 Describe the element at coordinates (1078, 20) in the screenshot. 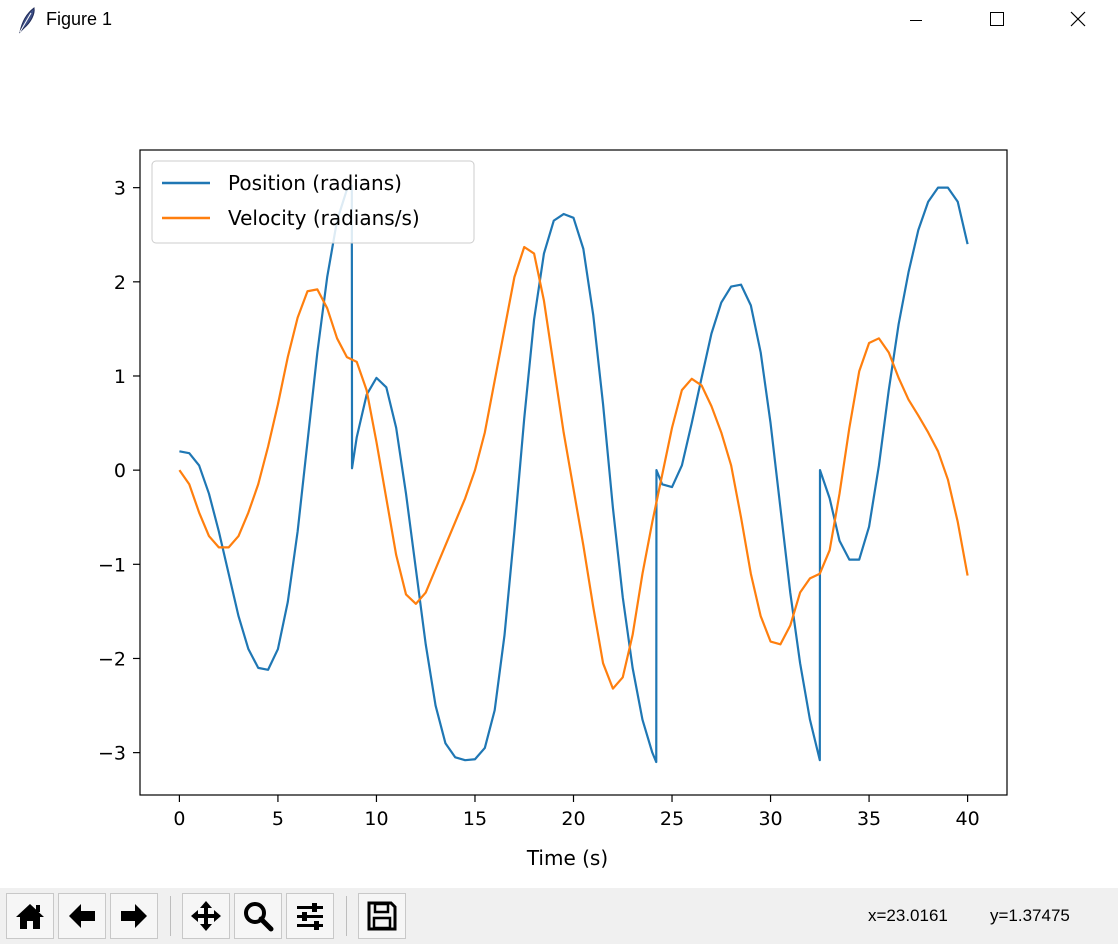

I see `close-button` at that location.